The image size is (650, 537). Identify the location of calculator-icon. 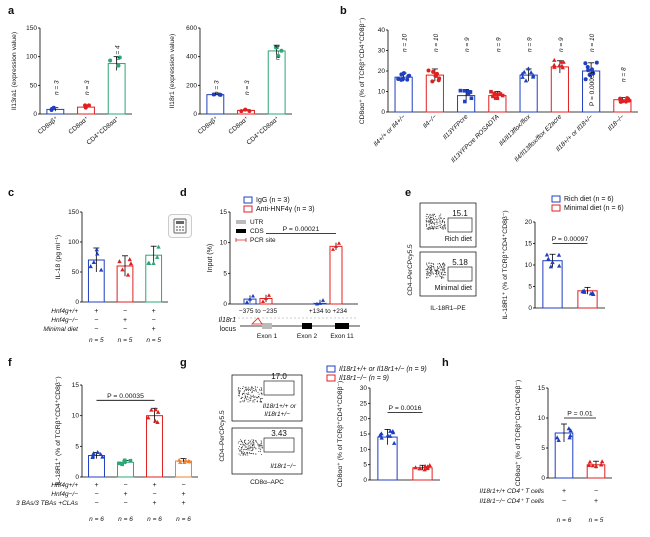
(180, 226).